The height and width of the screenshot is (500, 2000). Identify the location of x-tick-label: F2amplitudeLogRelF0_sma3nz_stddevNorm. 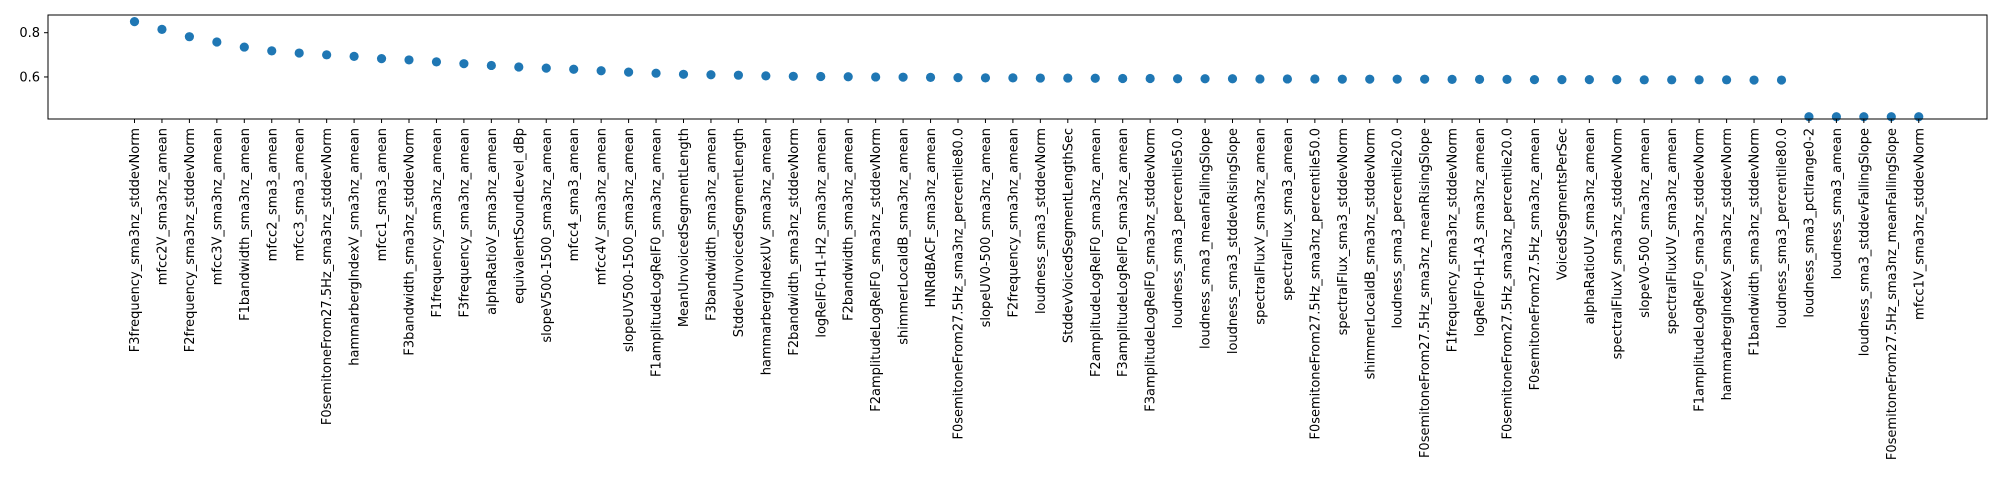
(876, 270).